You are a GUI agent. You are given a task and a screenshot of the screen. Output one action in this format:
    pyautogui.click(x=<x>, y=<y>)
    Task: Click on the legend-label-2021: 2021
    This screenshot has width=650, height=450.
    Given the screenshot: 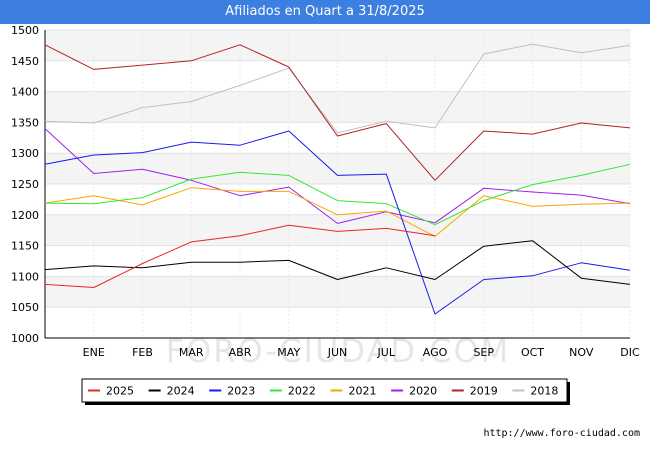 What is the action you would take?
    pyautogui.click(x=363, y=391)
    